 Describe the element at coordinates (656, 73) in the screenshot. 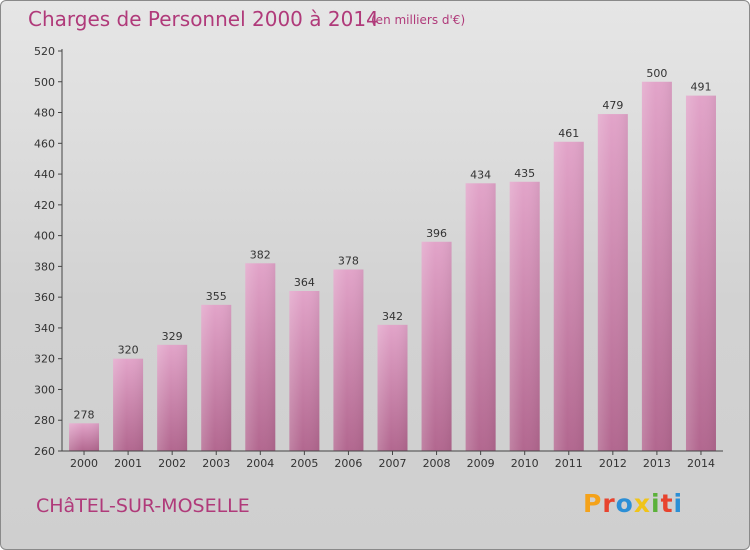

I see `data-label-2013: 500` at that location.